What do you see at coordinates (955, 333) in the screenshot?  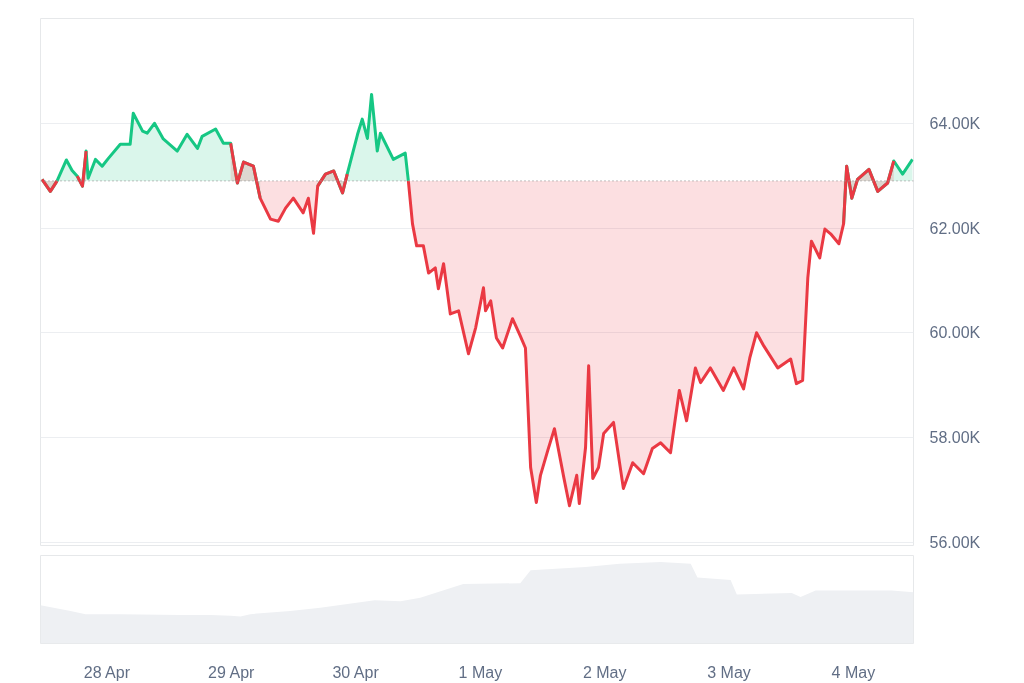 I see `y-tick-label: 60.00K` at bounding box center [955, 333].